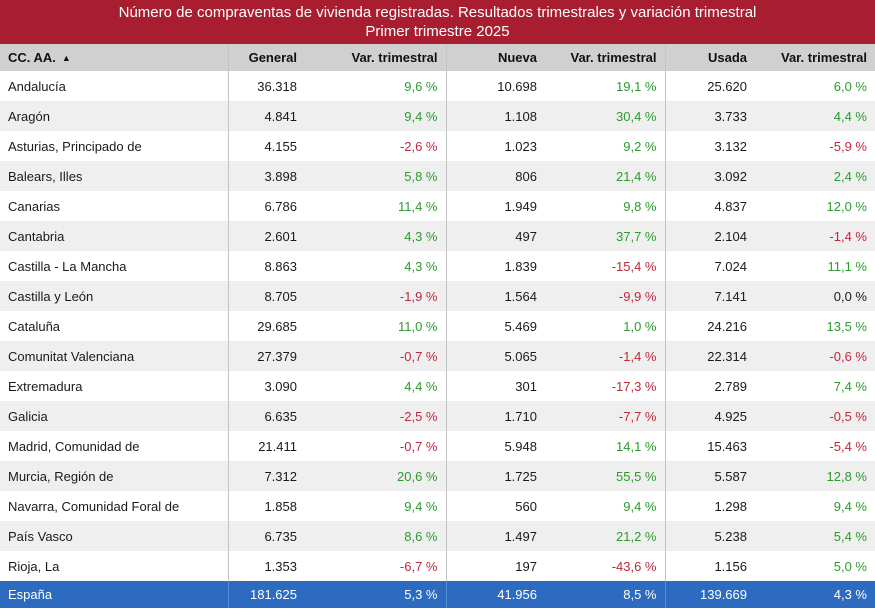 This screenshot has width=875, height=611. What do you see at coordinates (605, 116) in the screenshot?
I see `cell-var-nueva: 30,4 %` at bounding box center [605, 116].